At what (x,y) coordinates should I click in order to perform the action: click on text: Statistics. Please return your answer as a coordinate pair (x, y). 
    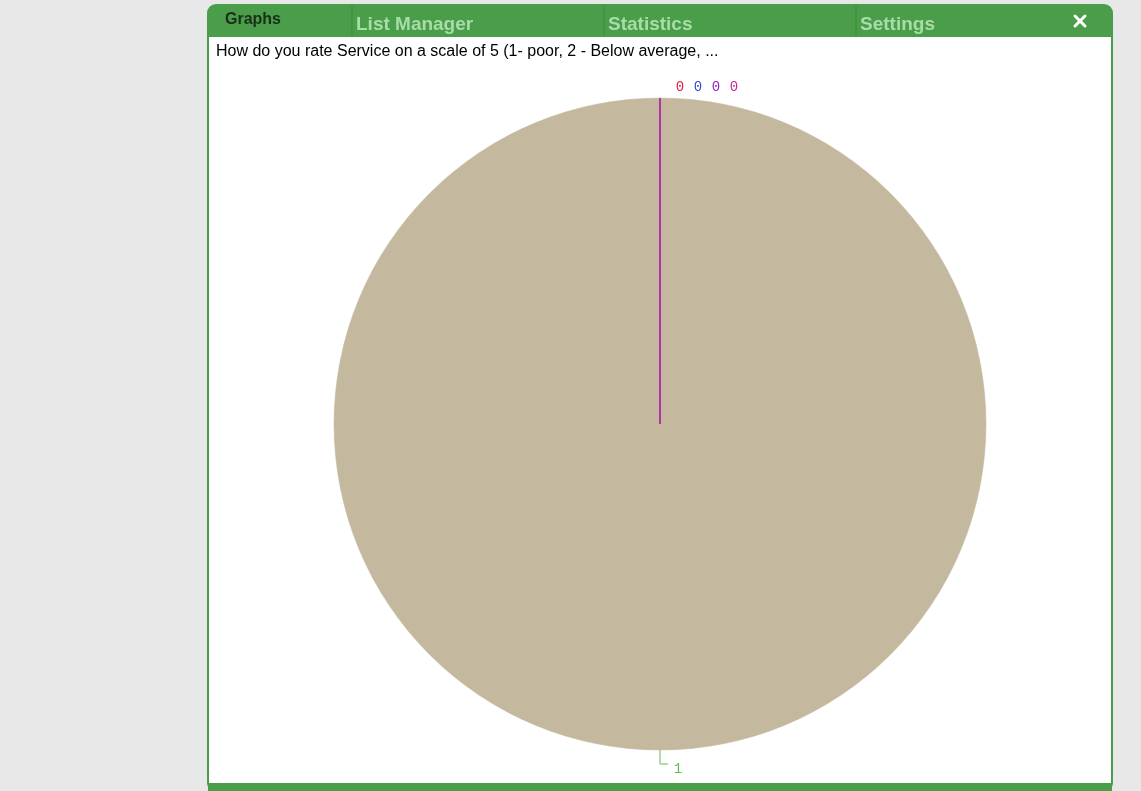
    Looking at the image, I should click on (650, 23).